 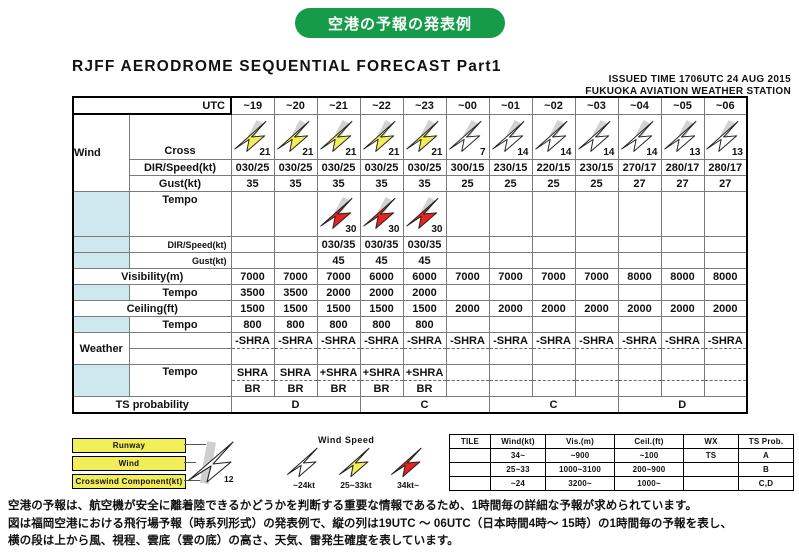 I want to click on wind-speed-item-0: ~24kt, so click(x=304, y=468).